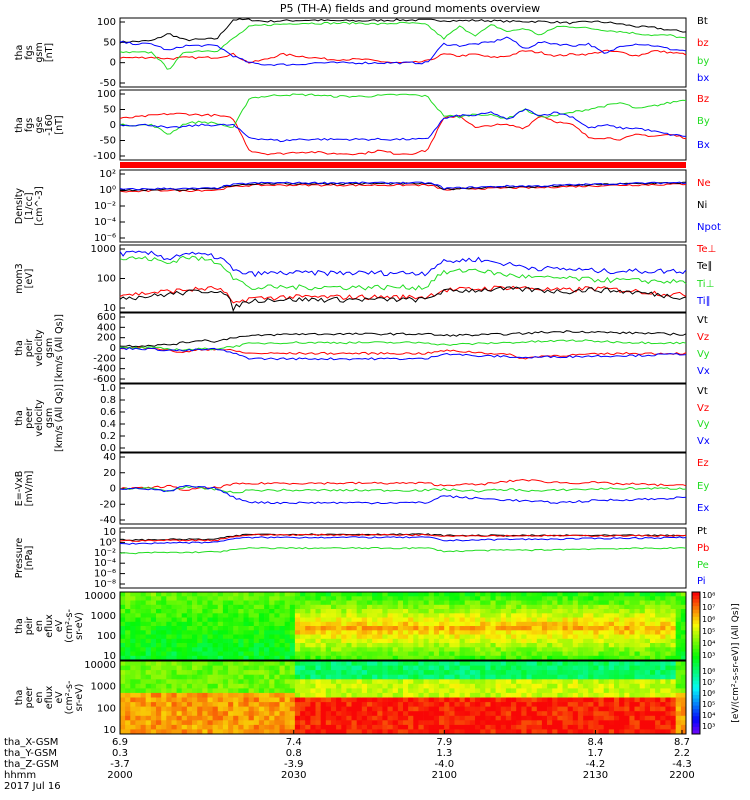 The width and height of the screenshot is (750, 800). Describe the element at coordinates (59, 625) in the screenshot. I see `y-axis-label: eV` at that location.